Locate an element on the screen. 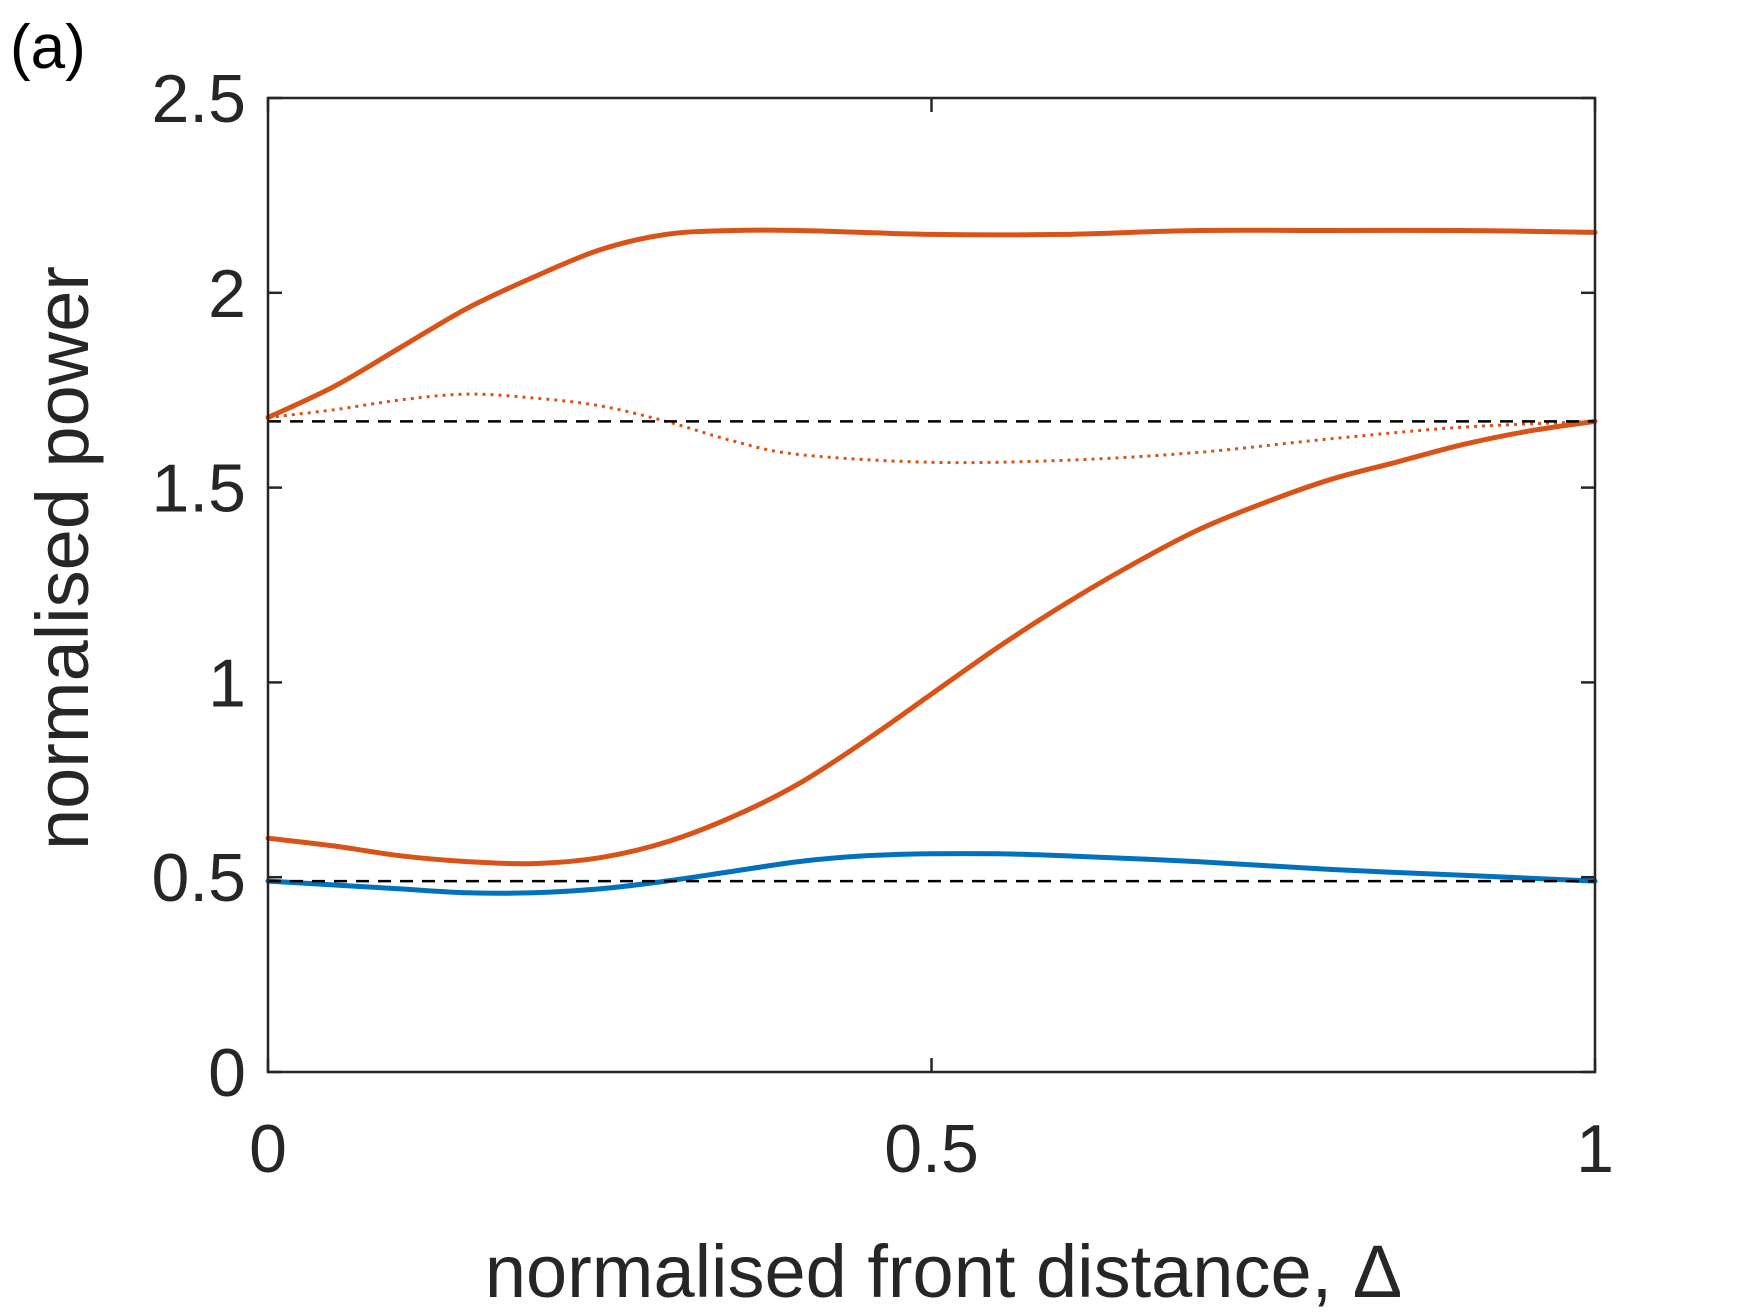 Image resolution: width=1750 pixels, height=1313 pixels. panel-label: (a) is located at coordinates (48, 47).